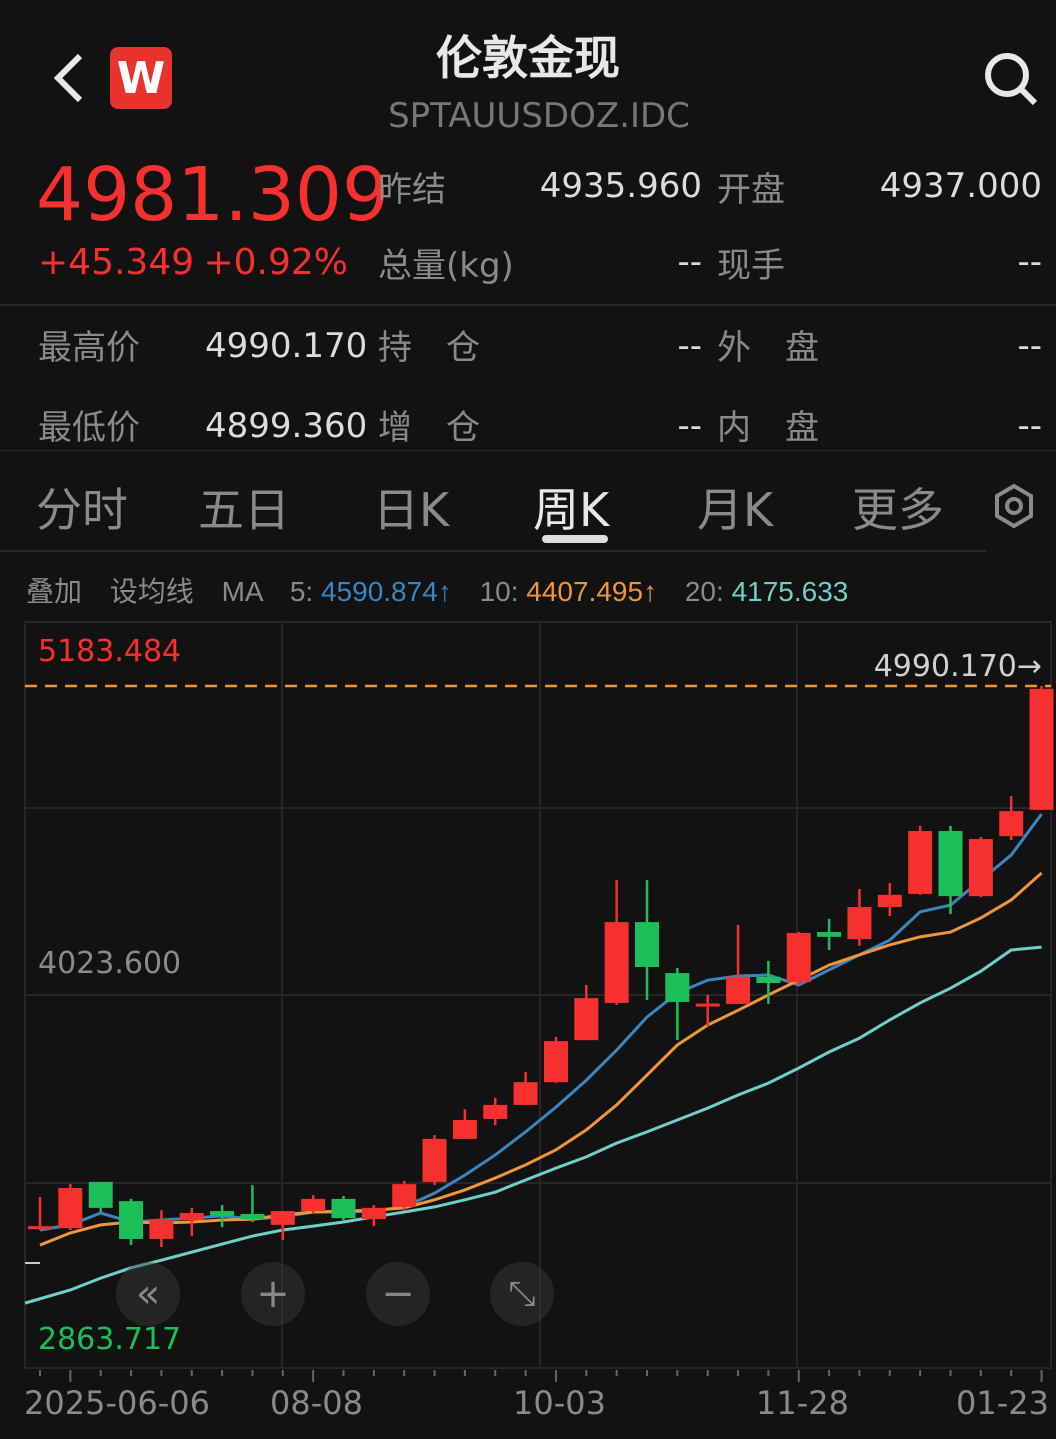 Image resolution: width=1056 pixels, height=1439 pixels. Describe the element at coordinates (1029, 262) in the screenshot. I see `current-hand-value: --` at that location.